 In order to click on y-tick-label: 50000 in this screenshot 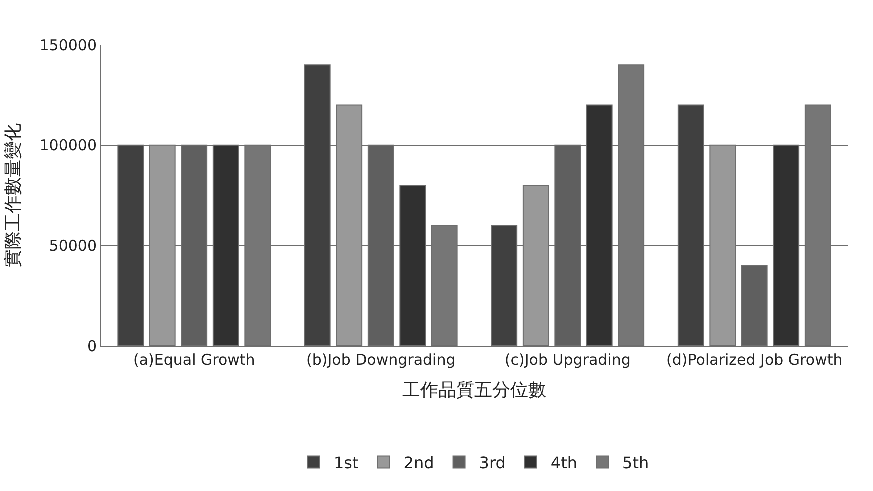, I will do `click(73, 245)`.